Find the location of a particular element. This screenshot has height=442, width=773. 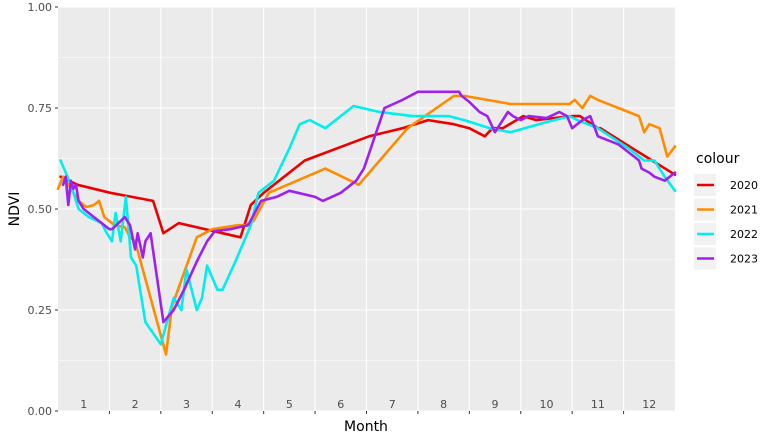

legend: colour 2020 2021 2022 2023 is located at coordinates (726, 210).